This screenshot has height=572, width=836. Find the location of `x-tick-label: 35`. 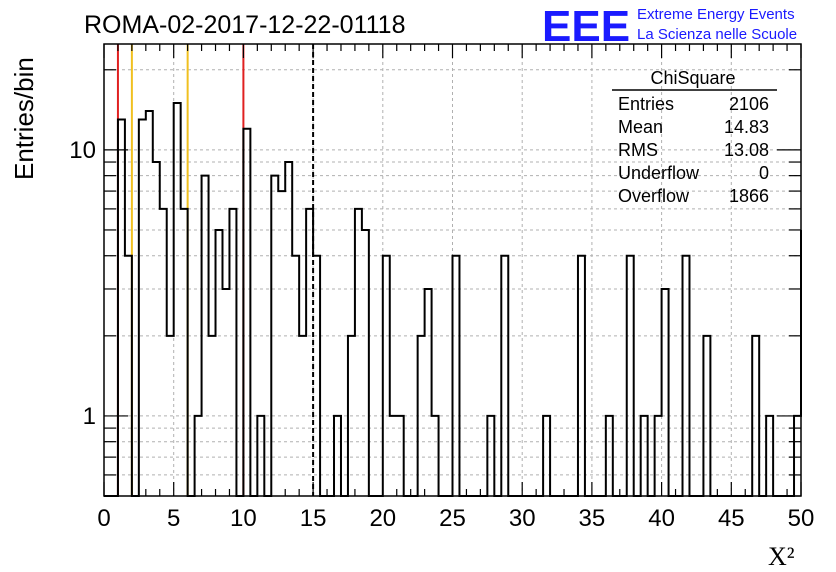

x-tick-label: 35 is located at coordinates (592, 518).